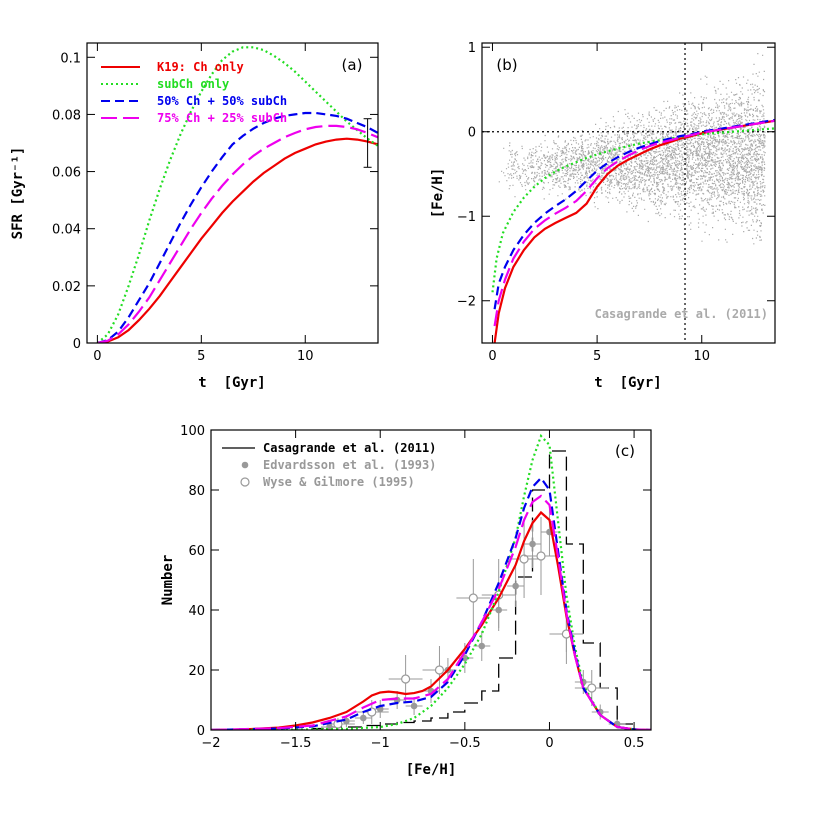 The height and width of the screenshot is (817, 817). I want to click on panel-a-frame, so click(232, 193).